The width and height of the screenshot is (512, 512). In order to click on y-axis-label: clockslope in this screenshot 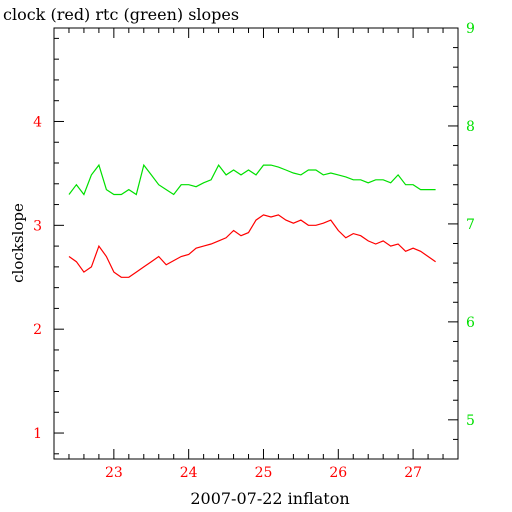, I will do `click(18, 243)`.